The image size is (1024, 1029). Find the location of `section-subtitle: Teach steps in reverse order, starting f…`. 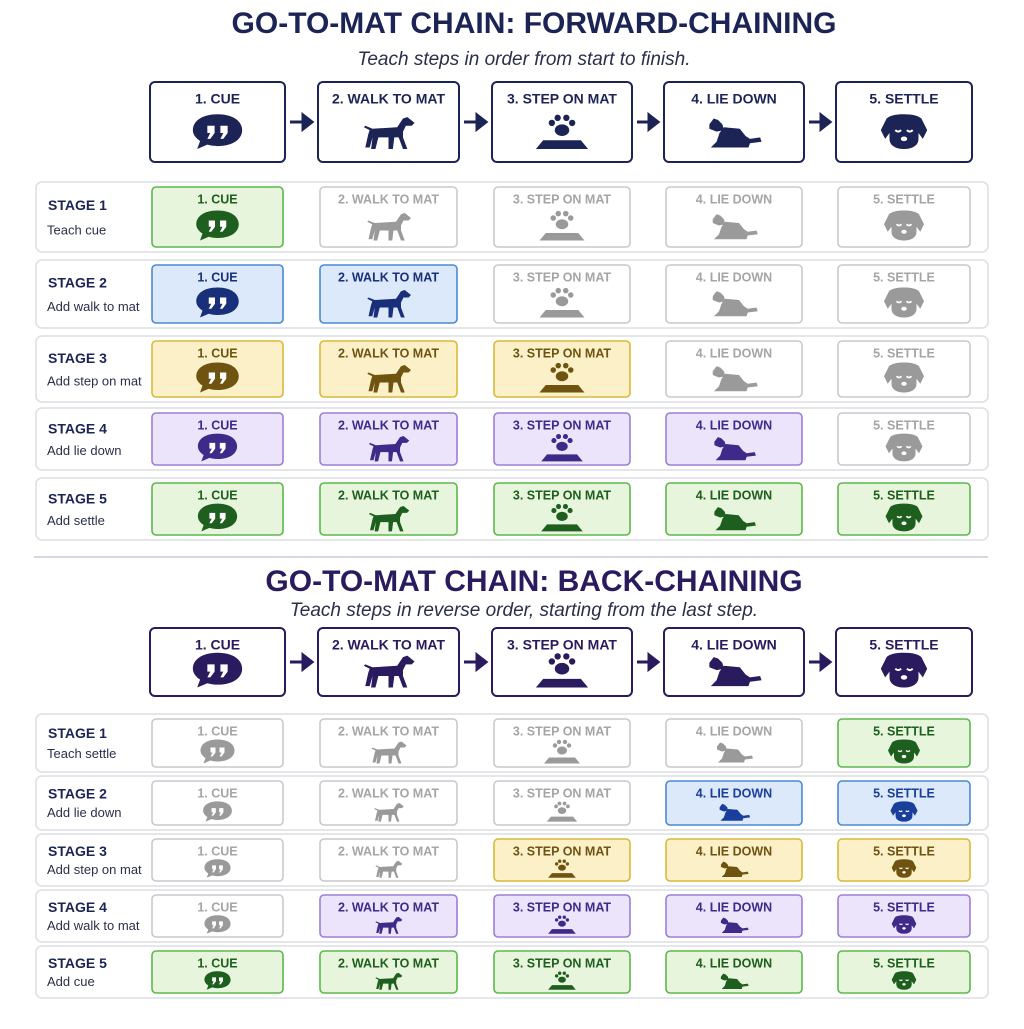

section-subtitle: Teach steps in reverse order, starting f… is located at coordinates (524, 610).